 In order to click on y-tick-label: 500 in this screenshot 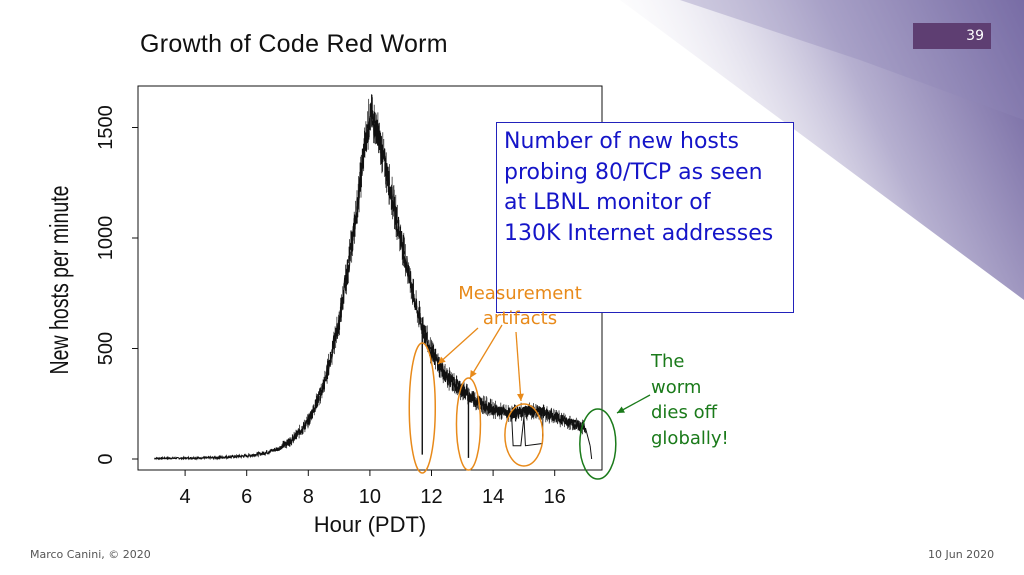, I will do `click(106, 348)`.